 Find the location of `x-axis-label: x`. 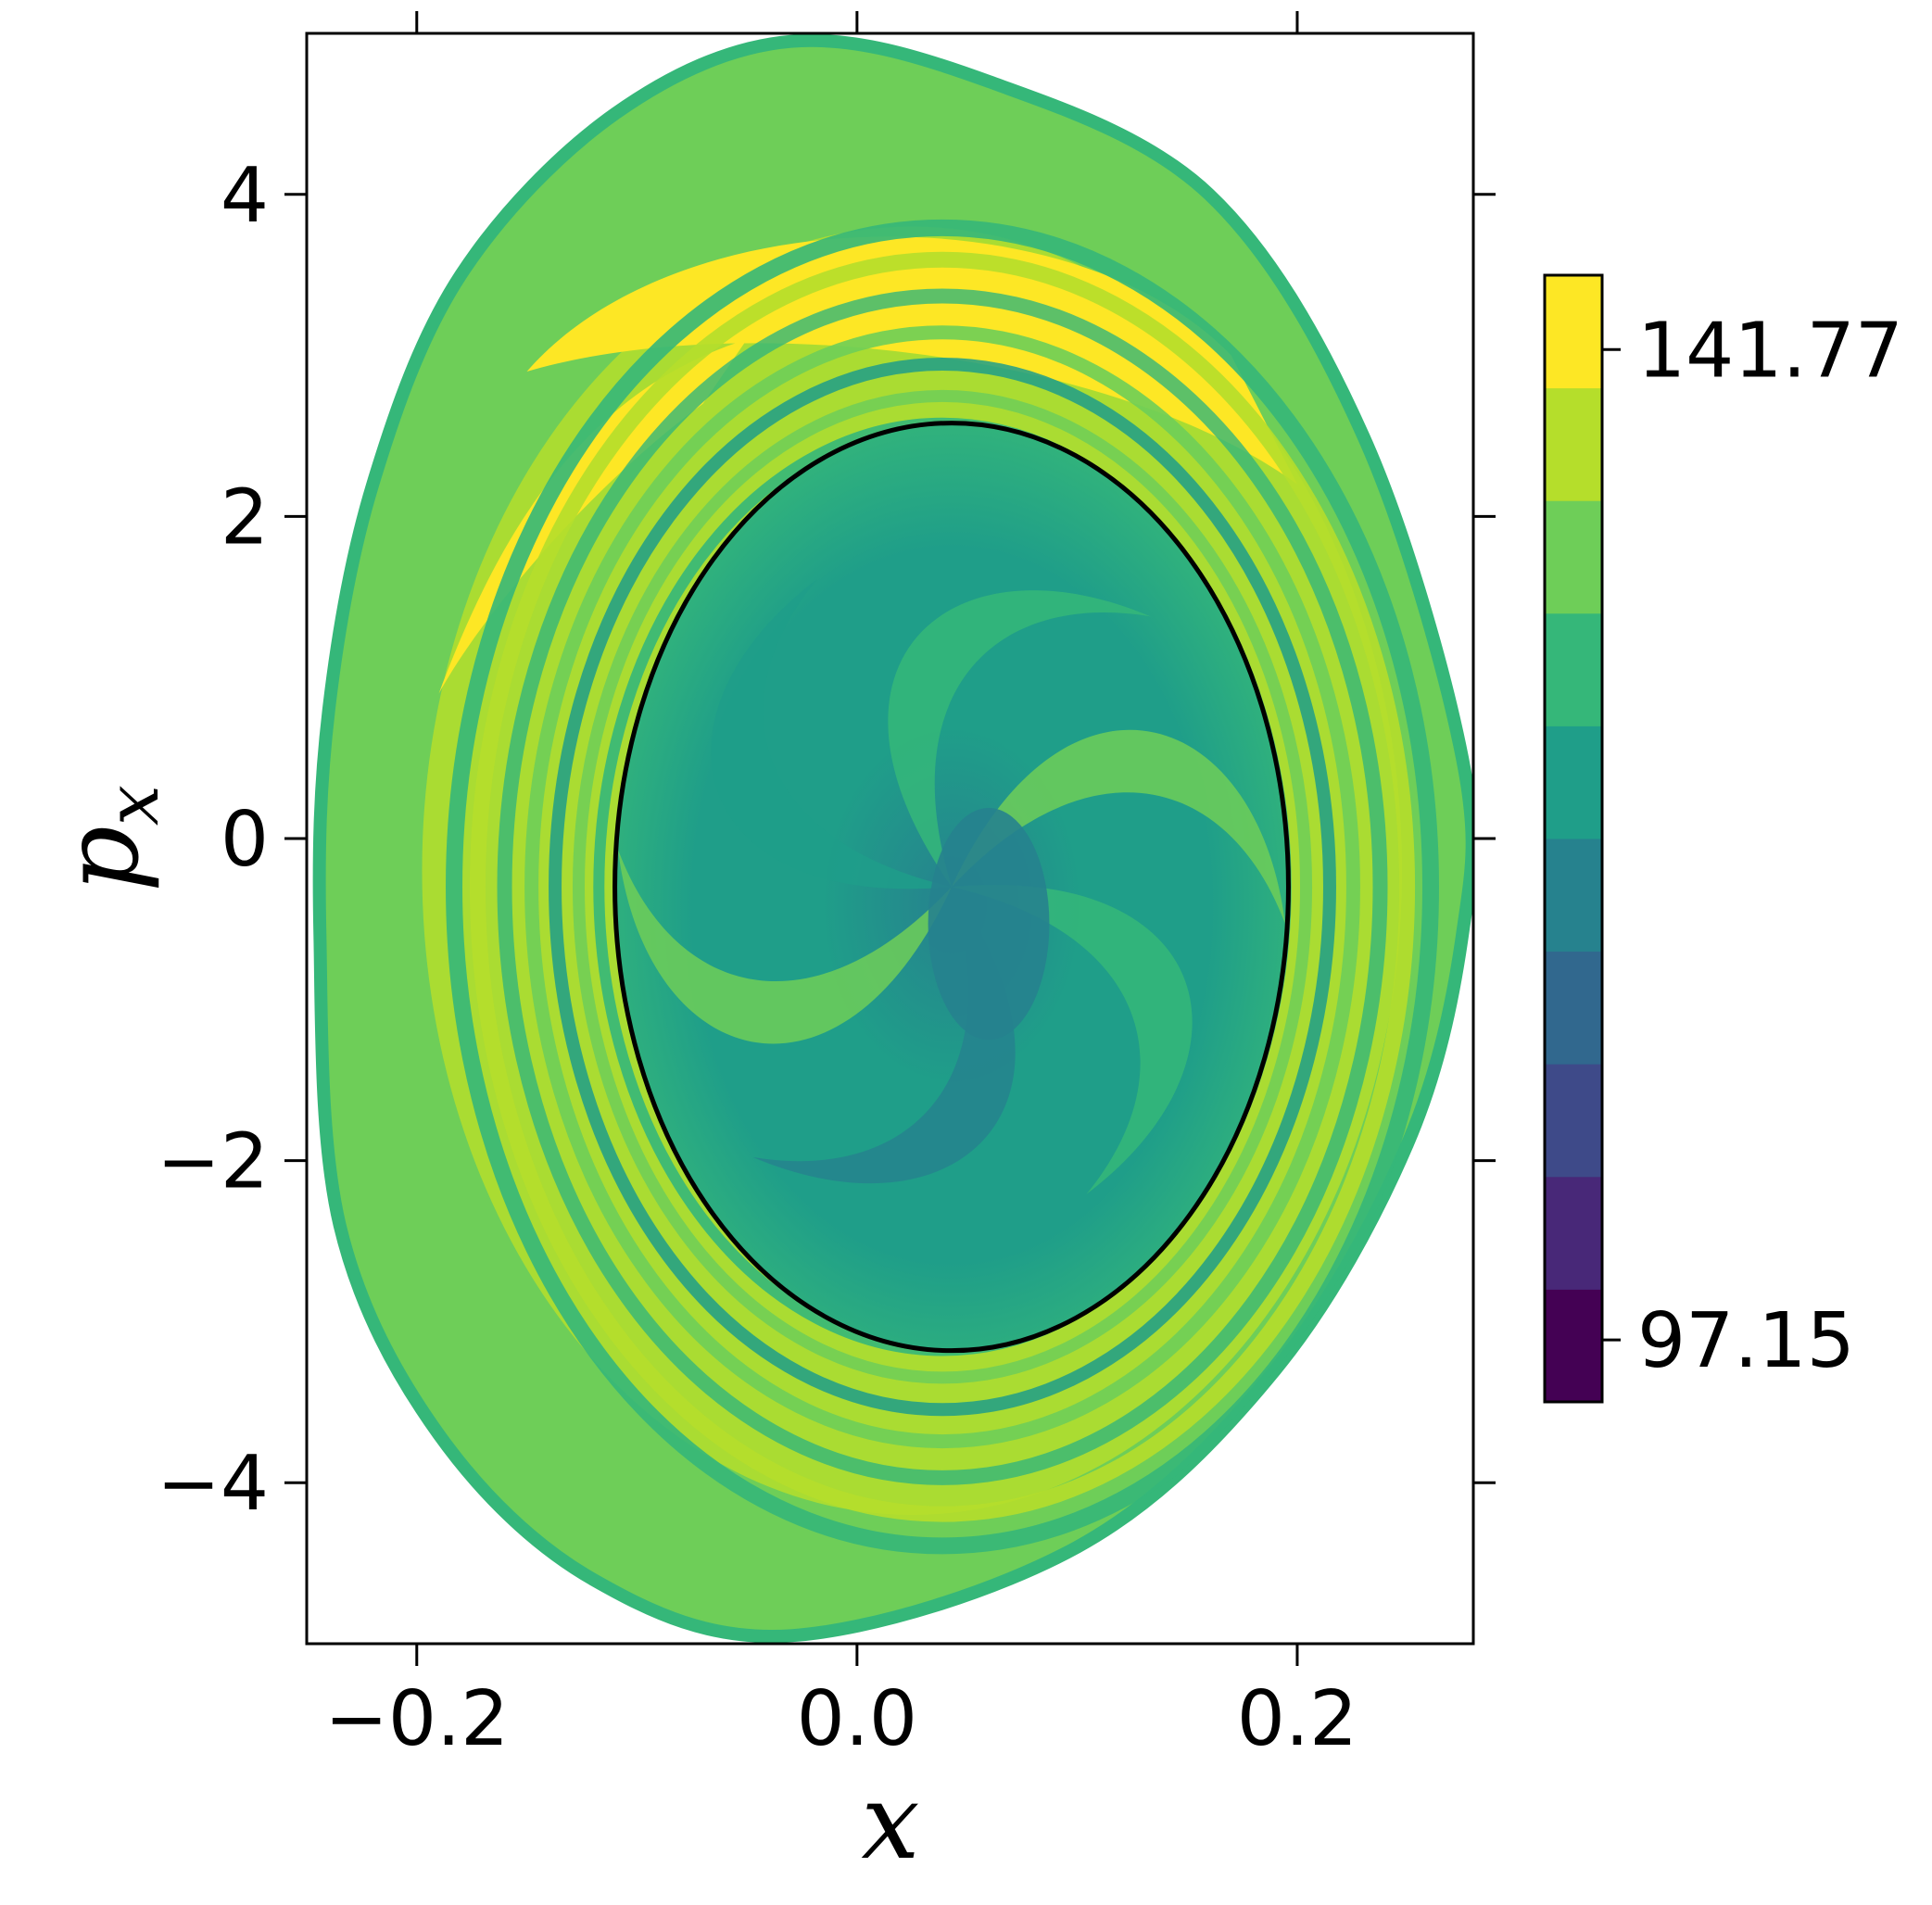

x-axis-label: x is located at coordinates (890, 1823).